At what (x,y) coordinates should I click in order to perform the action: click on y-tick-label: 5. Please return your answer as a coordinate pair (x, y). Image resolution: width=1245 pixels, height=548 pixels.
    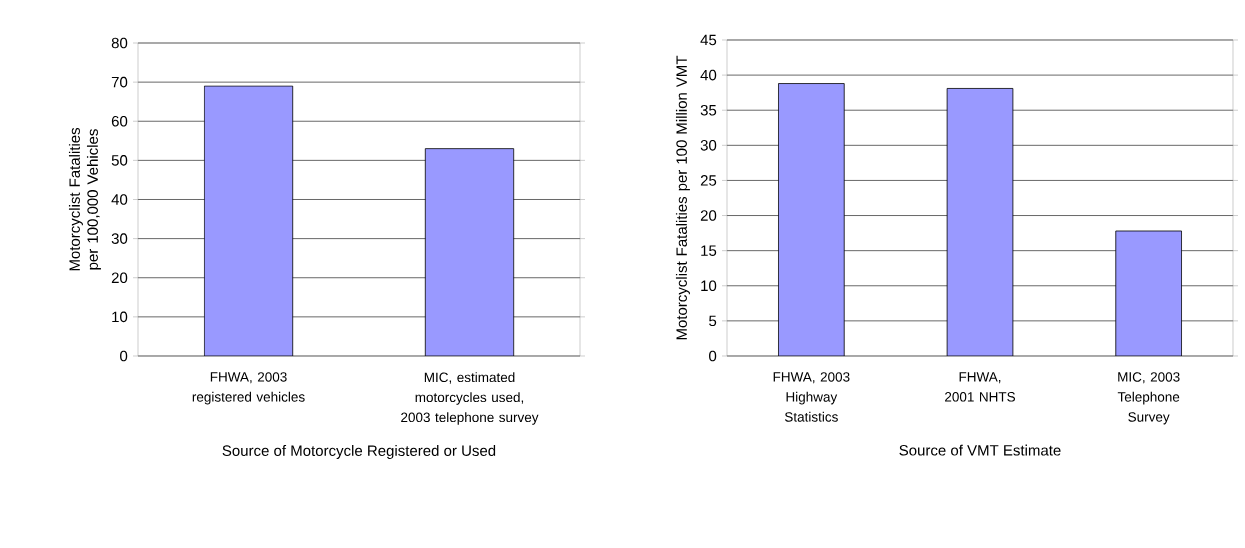
    Looking at the image, I should click on (713, 321).